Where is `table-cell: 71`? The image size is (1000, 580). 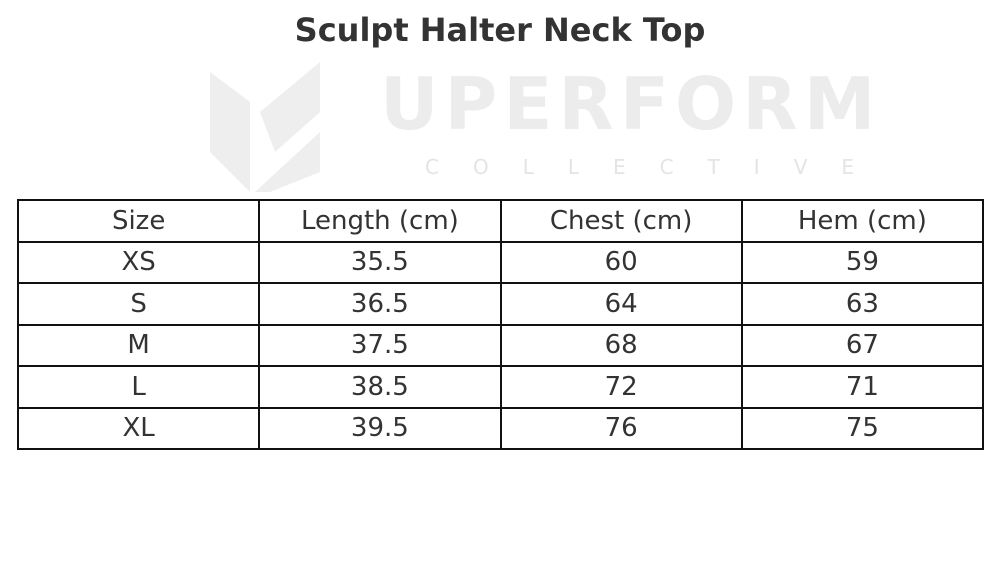 table-cell: 71 is located at coordinates (862, 387).